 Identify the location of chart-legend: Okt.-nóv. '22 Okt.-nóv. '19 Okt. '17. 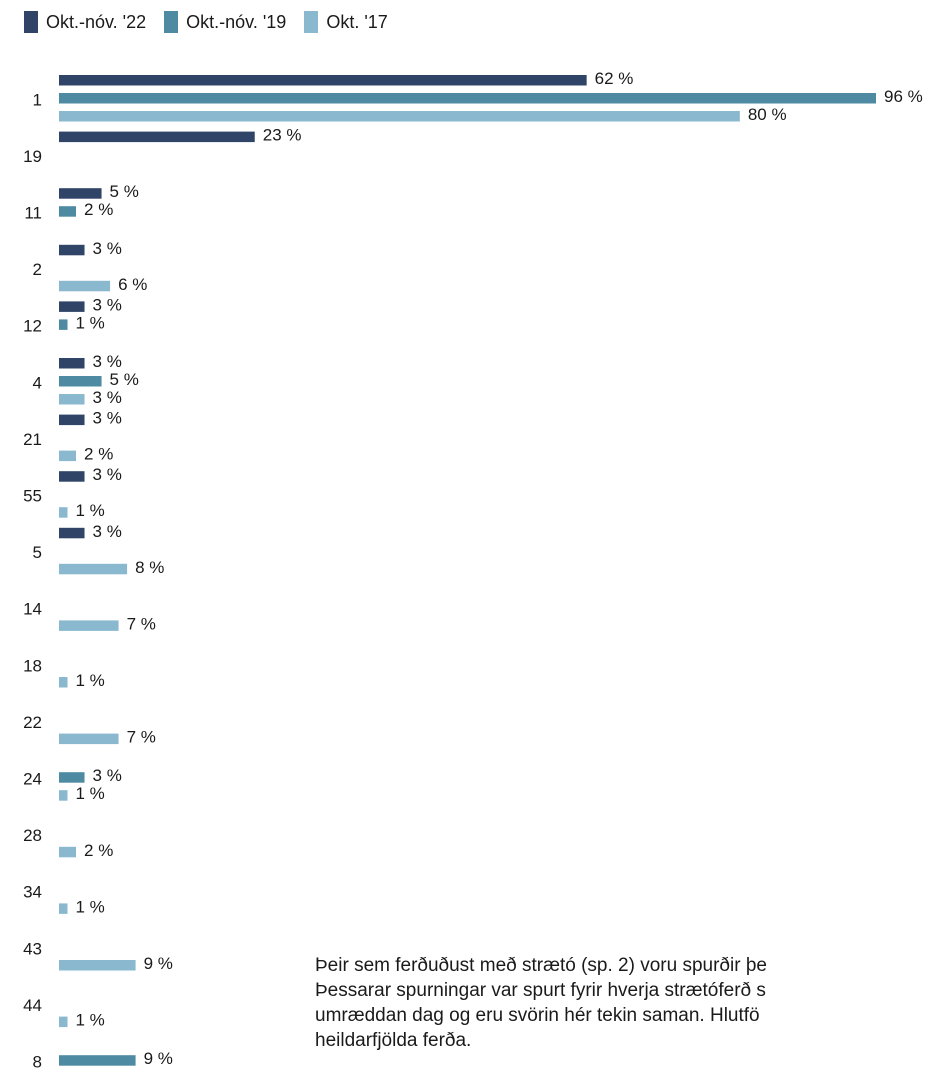
(215, 22).